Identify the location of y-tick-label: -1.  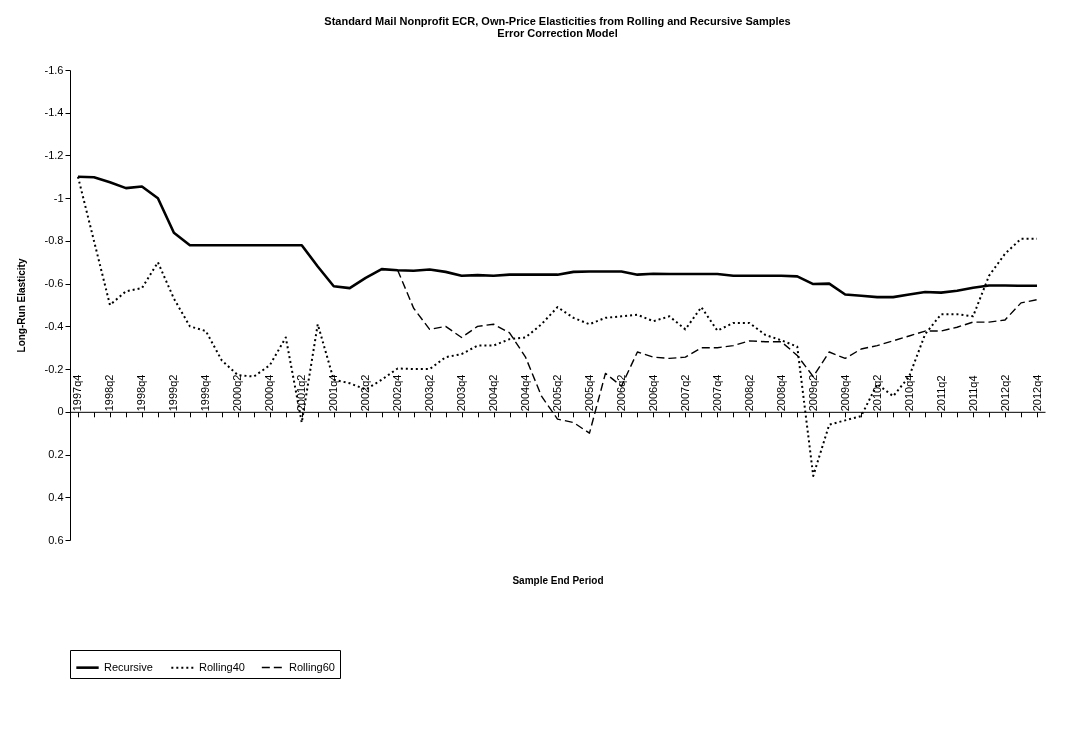
(58, 197).